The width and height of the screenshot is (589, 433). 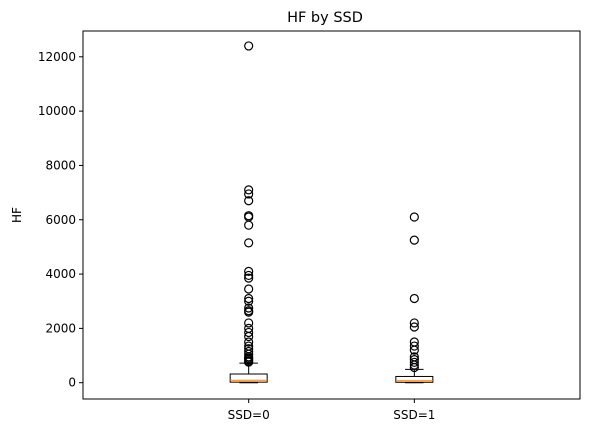 What do you see at coordinates (414, 415) in the screenshot?
I see `x-tick-label: SSD=1` at bounding box center [414, 415].